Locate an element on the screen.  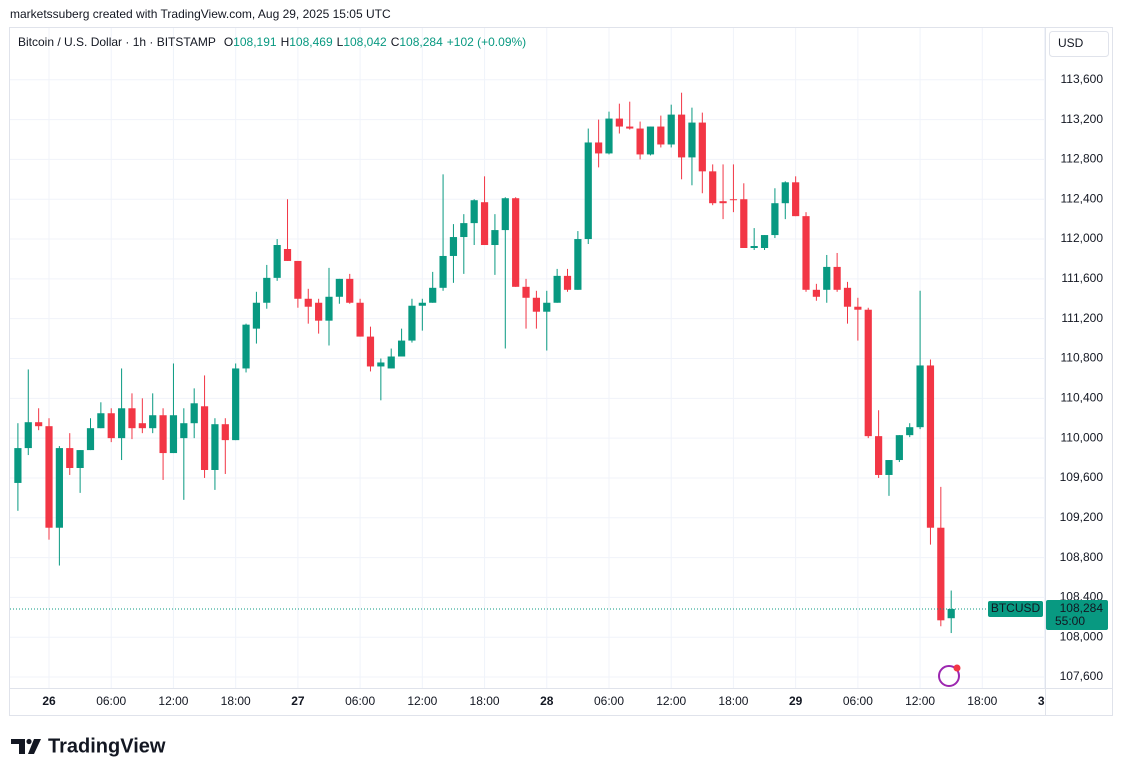
y-tick-label: 113,200 is located at coordinates (1082, 119).